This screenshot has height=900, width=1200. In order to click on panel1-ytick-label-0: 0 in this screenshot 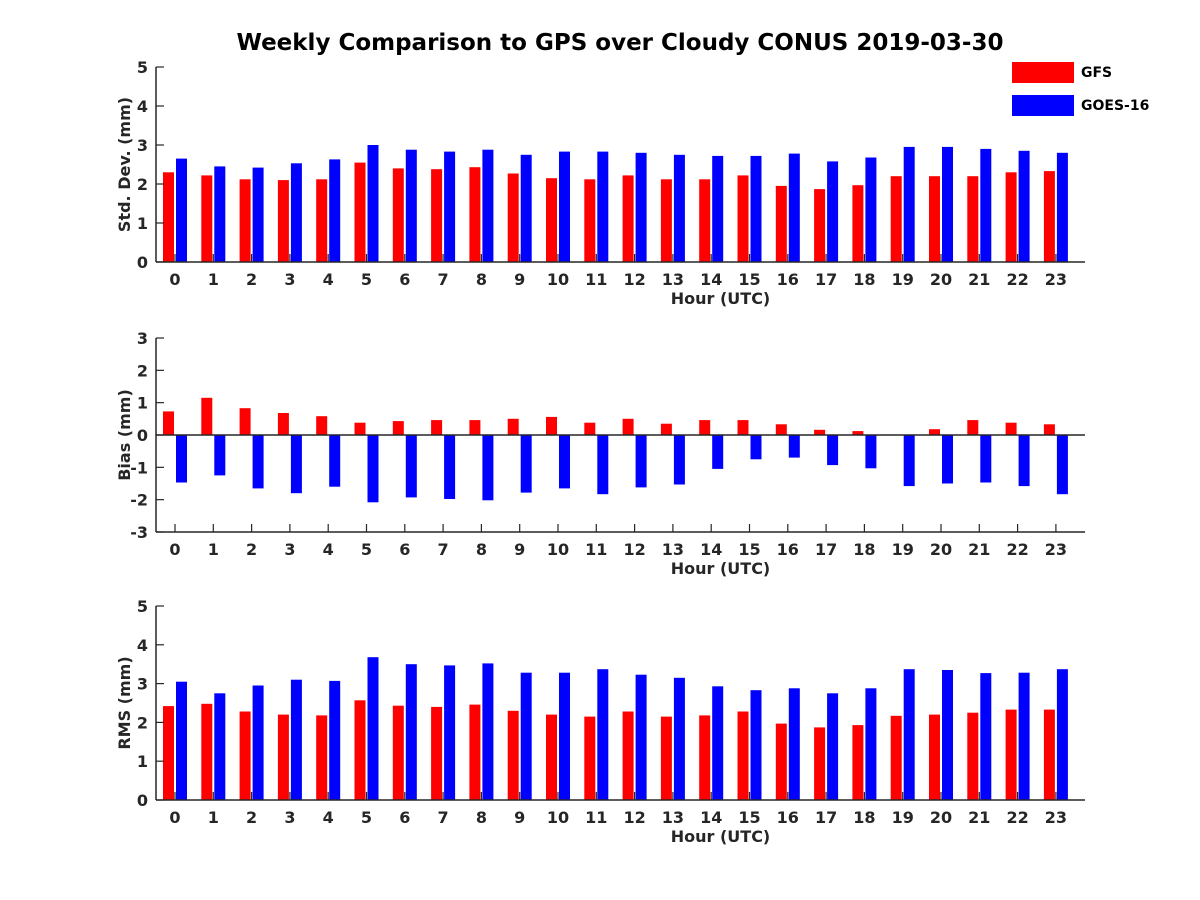, I will do `click(142, 262)`.